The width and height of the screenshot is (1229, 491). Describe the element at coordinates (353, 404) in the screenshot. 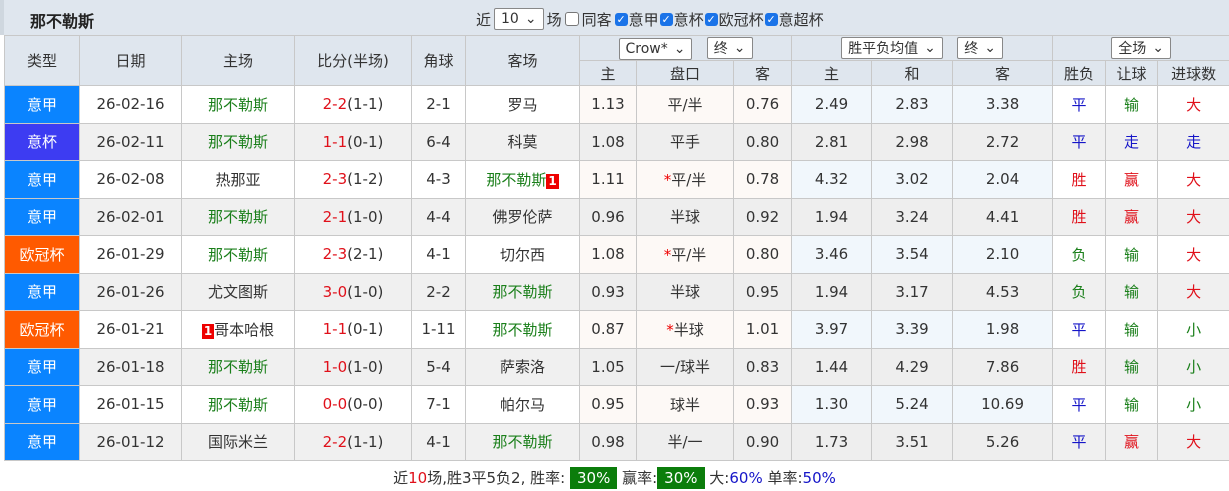

I see `score: 0-0(0-0)` at that location.